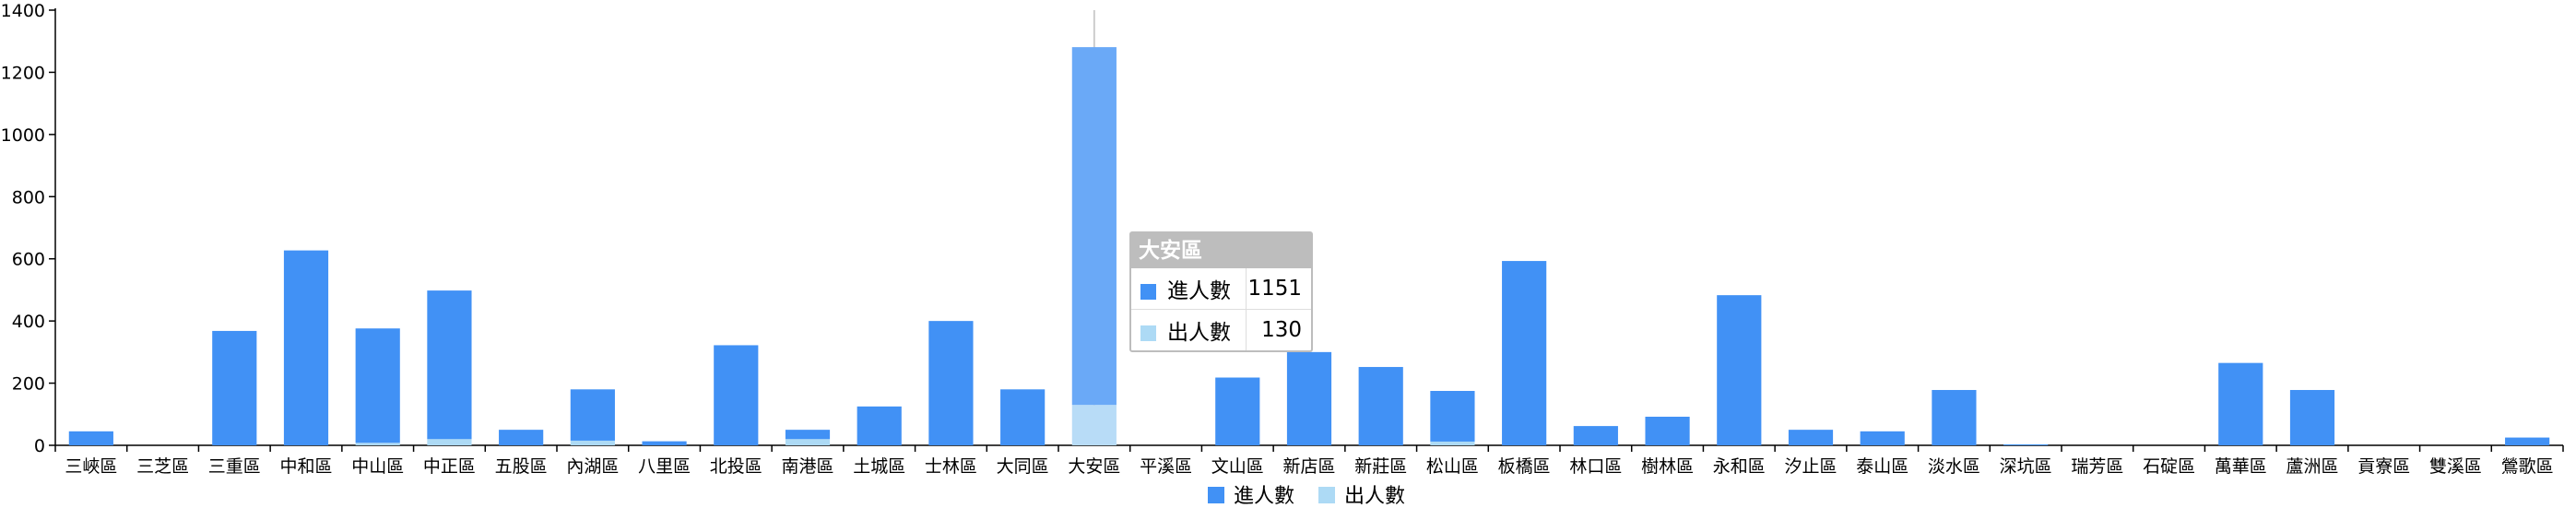  What do you see at coordinates (449, 466) in the screenshot?
I see `x-tick-label: 中正區` at bounding box center [449, 466].